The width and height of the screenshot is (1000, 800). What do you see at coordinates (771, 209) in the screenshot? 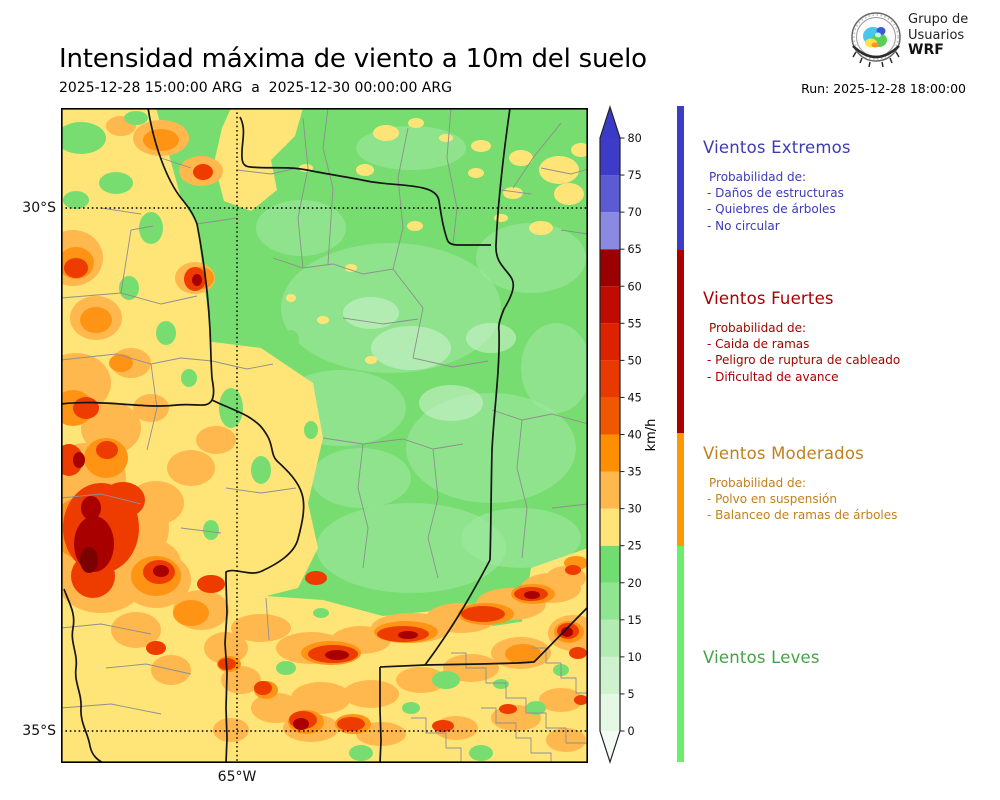
I see `legend-probability-item: - Quiebres de árboles` at bounding box center [771, 209].